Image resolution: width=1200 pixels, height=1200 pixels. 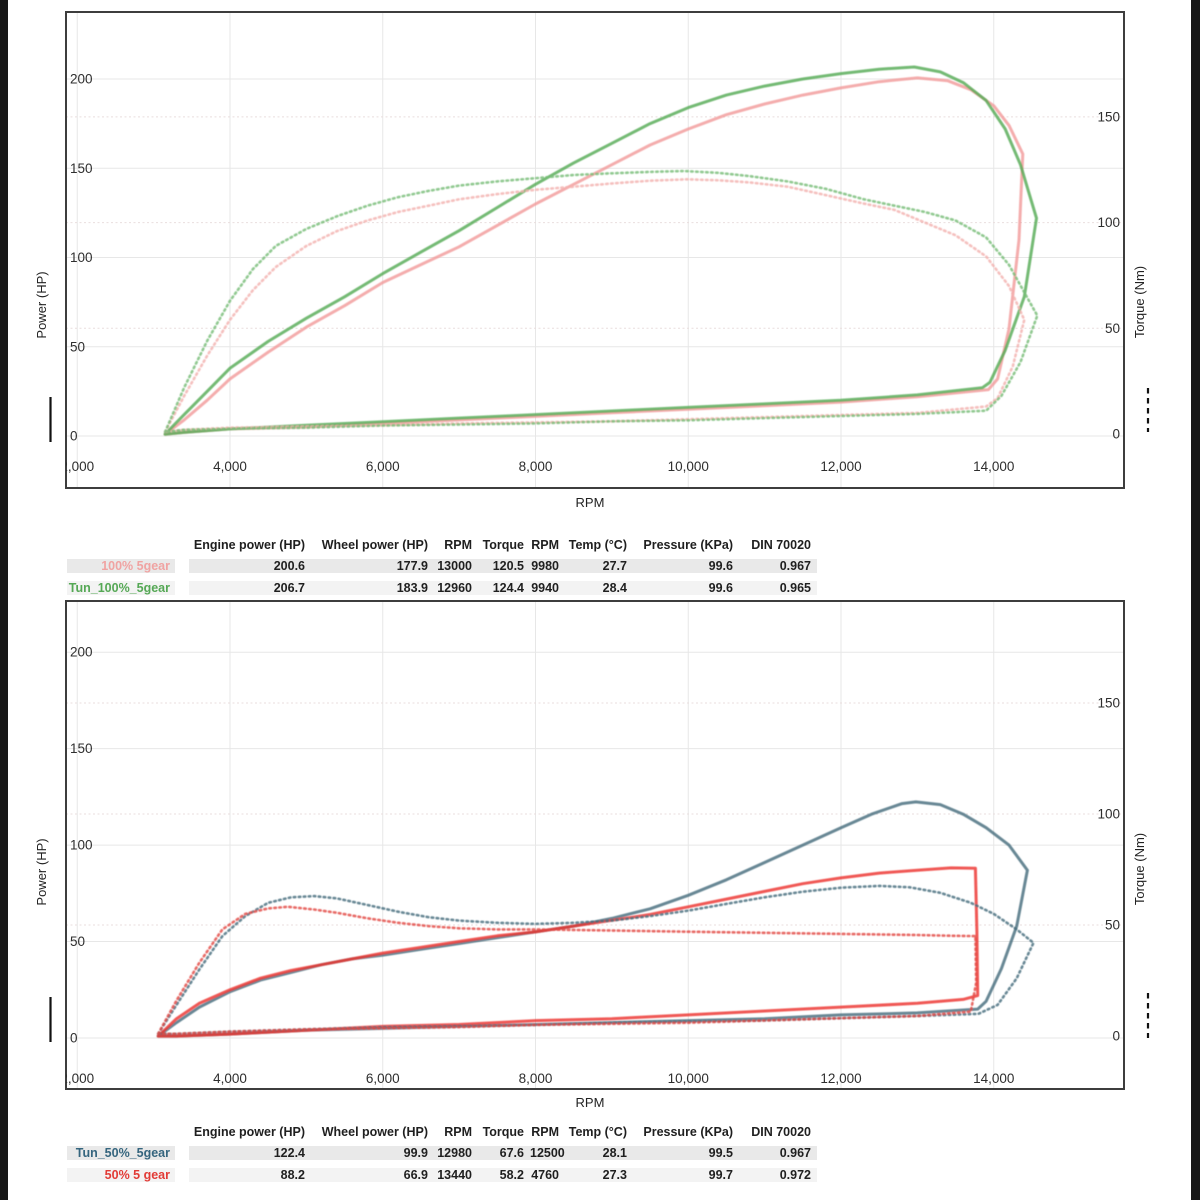 I want to click on table-cell: 183.9, so click(x=372, y=588).